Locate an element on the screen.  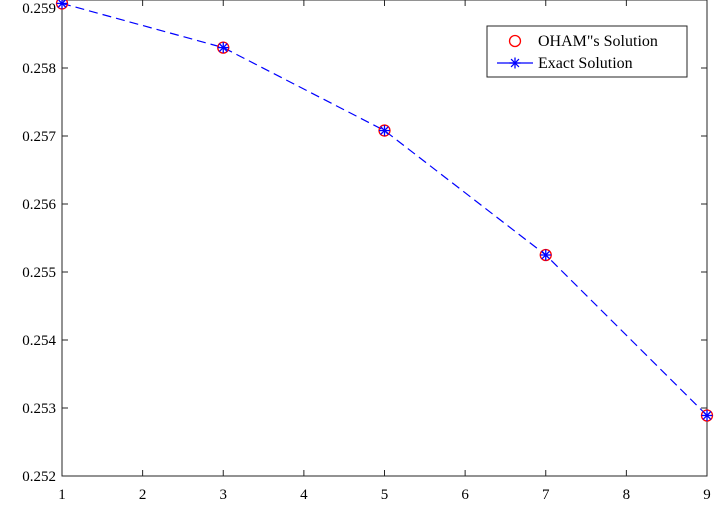
y-tick-label: 0.254 is located at coordinates (39, 341).